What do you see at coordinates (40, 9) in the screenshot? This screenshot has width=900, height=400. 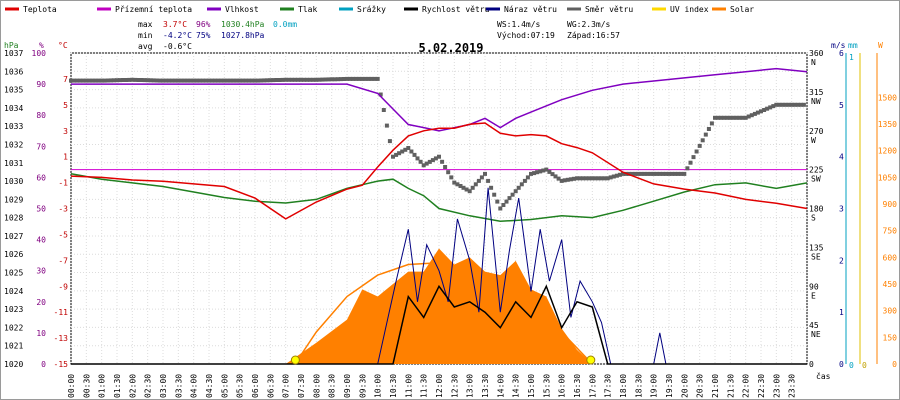 I see `legend-label: Teplota` at bounding box center [40, 9].